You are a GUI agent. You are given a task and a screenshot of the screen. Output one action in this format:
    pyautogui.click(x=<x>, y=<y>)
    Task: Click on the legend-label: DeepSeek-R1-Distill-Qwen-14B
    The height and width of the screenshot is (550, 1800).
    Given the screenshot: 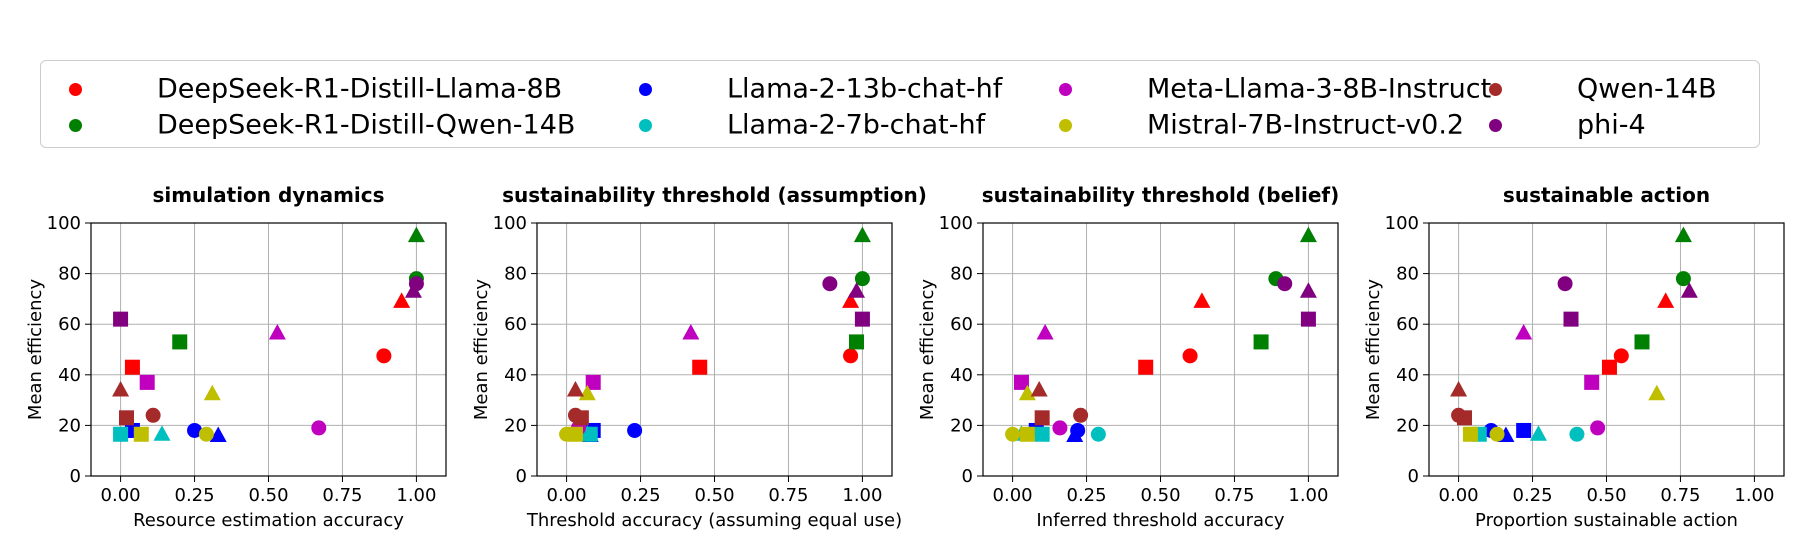 What is the action you would take?
    pyautogui.click(x=366, y=125)
    